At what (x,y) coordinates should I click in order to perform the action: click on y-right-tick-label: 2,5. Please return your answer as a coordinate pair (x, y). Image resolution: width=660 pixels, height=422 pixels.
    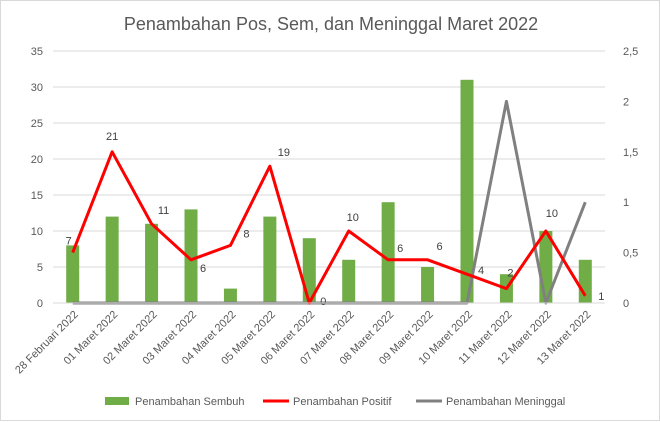
    Looking at the image, I should click on (630, 52).